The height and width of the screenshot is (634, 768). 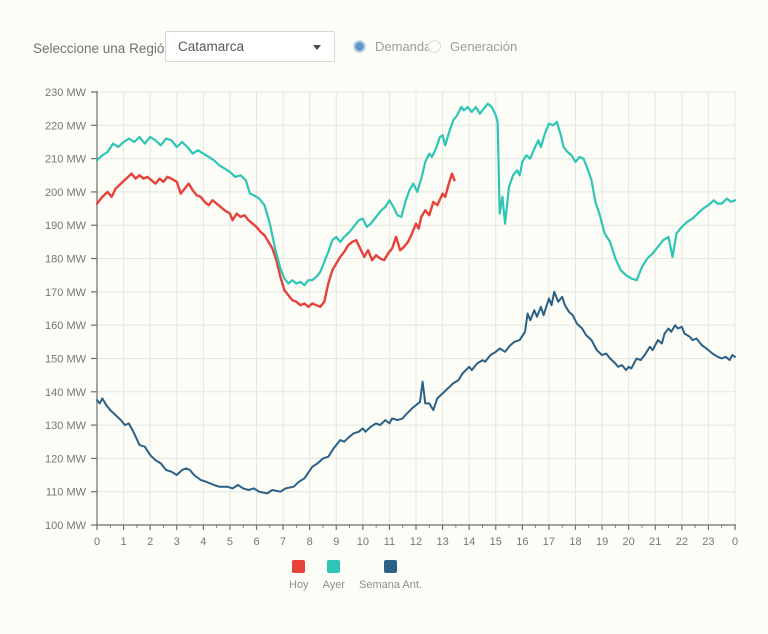 I want to click on svg-text: 120 MW, so click(x=66, y=459).